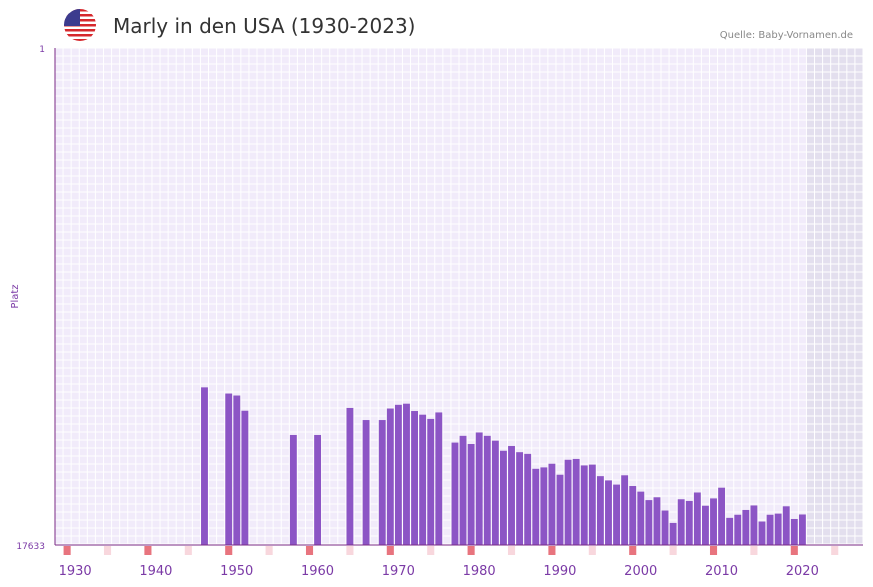  I want to click on x-tick-label: 1970, so click(398, 571).